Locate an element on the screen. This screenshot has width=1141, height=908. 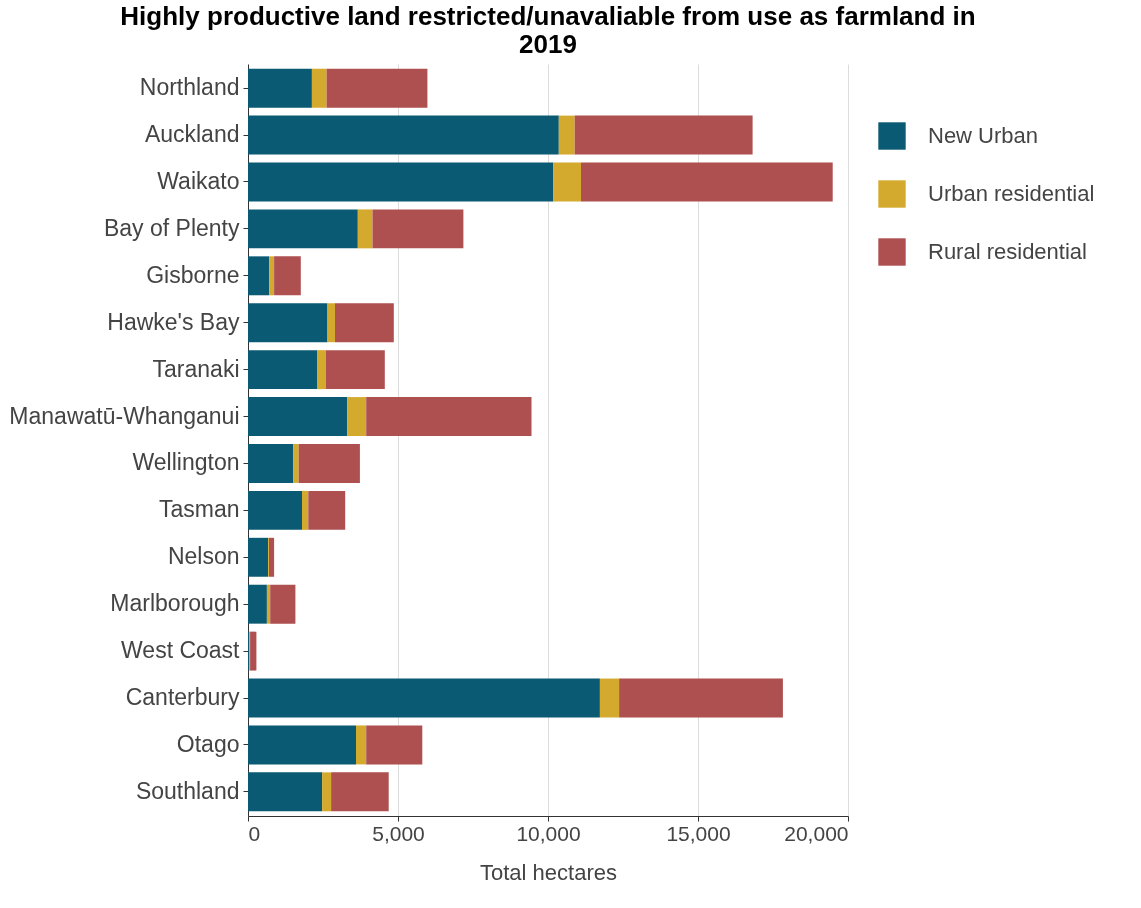
y-tick-label: West Coast is located at coordinates (181, 650).